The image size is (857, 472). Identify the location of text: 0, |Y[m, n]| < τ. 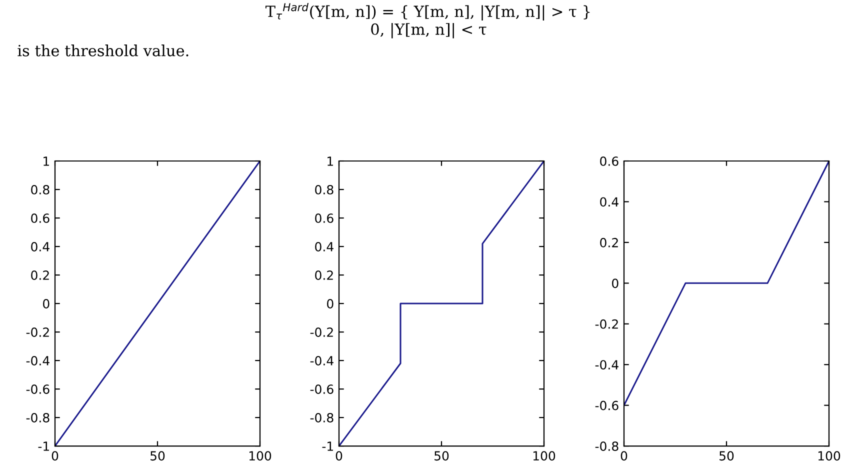
(428, 30).